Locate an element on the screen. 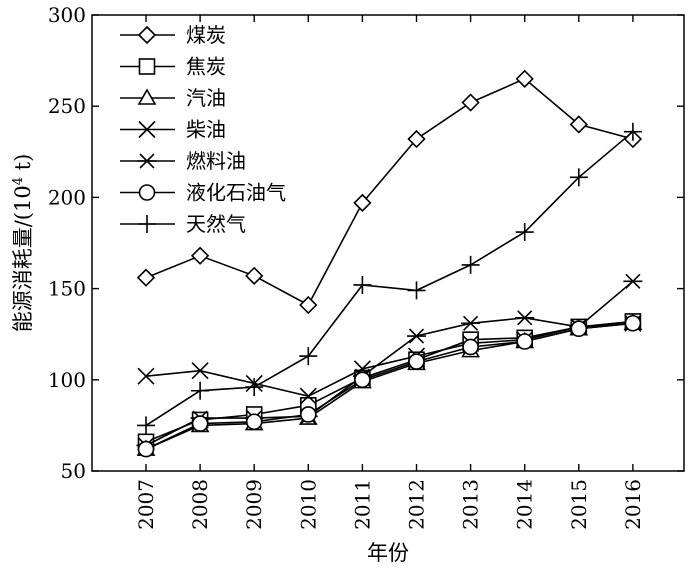  legend-item: 柴油 is located at coordinates (173, 130).